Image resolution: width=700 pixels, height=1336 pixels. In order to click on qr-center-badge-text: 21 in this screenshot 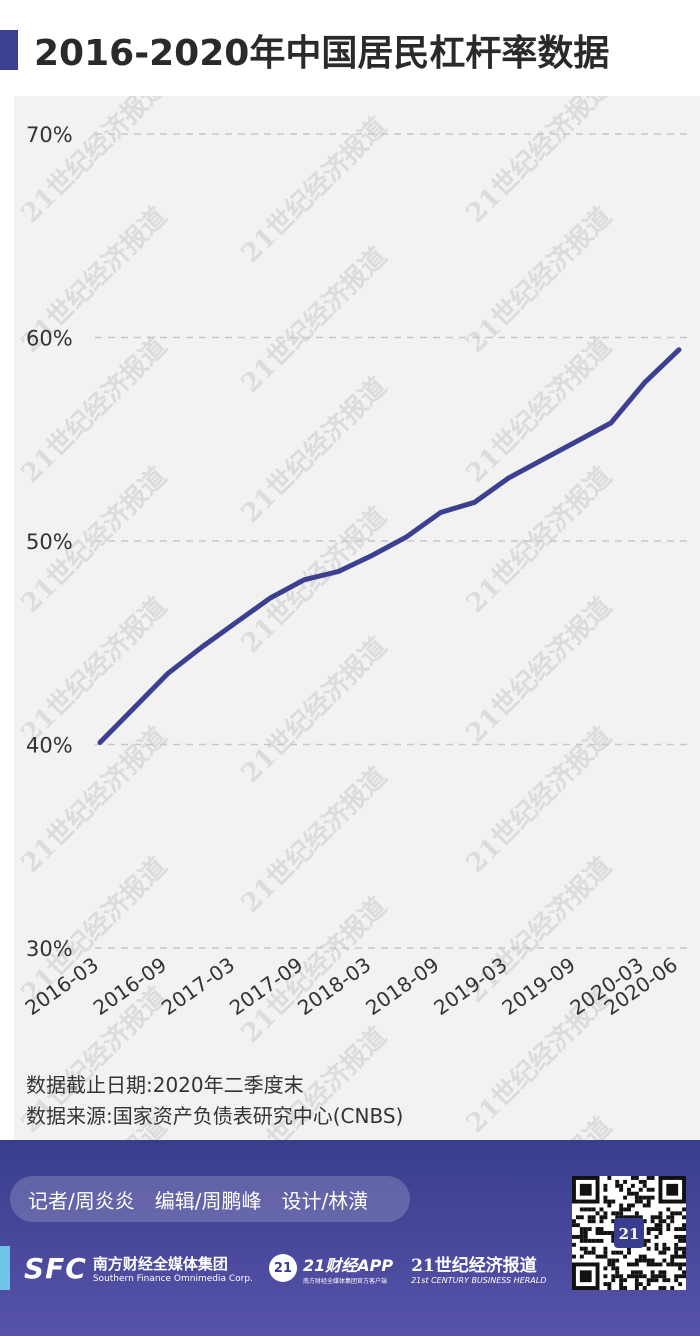, I will do `click(629, 1234)`.